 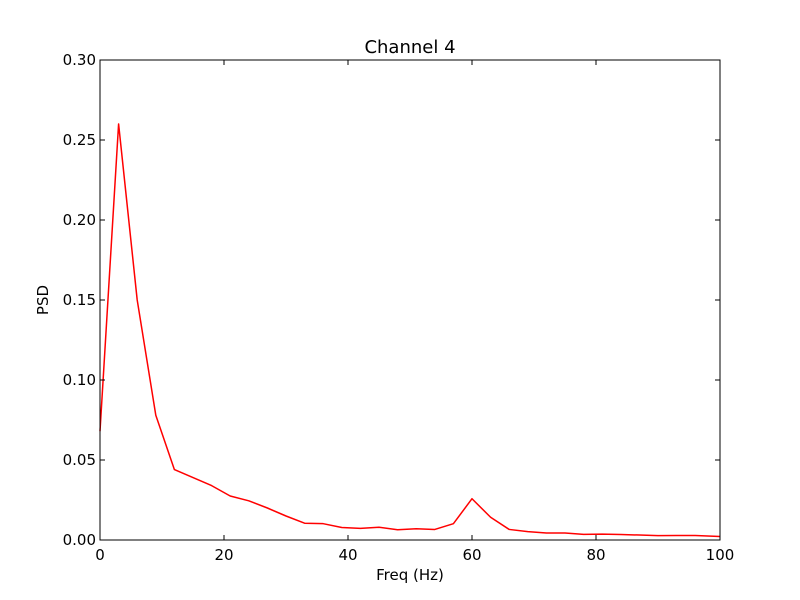 I want to click on y-tick-label: 0.05, so click(x=79, y=460).